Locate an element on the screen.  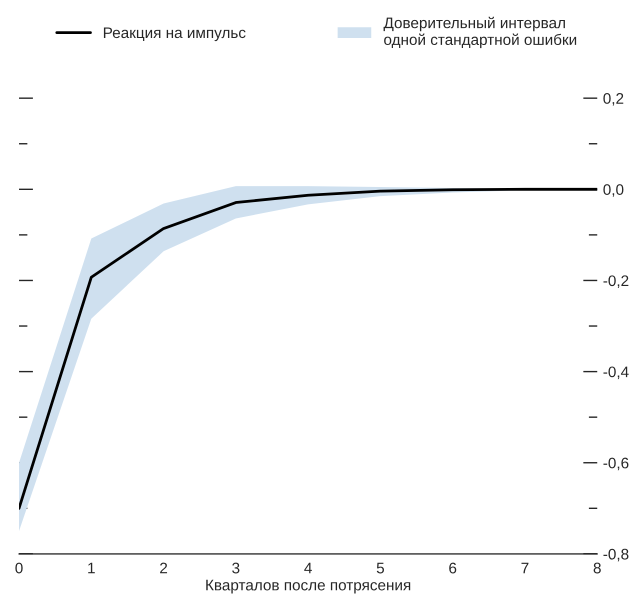
x-tick-label: 5 is located at coordinates (380, 568).